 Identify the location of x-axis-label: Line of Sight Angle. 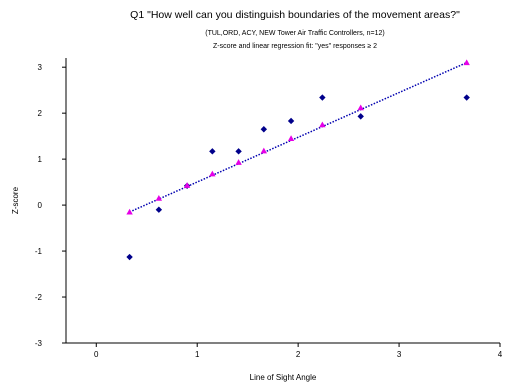
(283, 377).